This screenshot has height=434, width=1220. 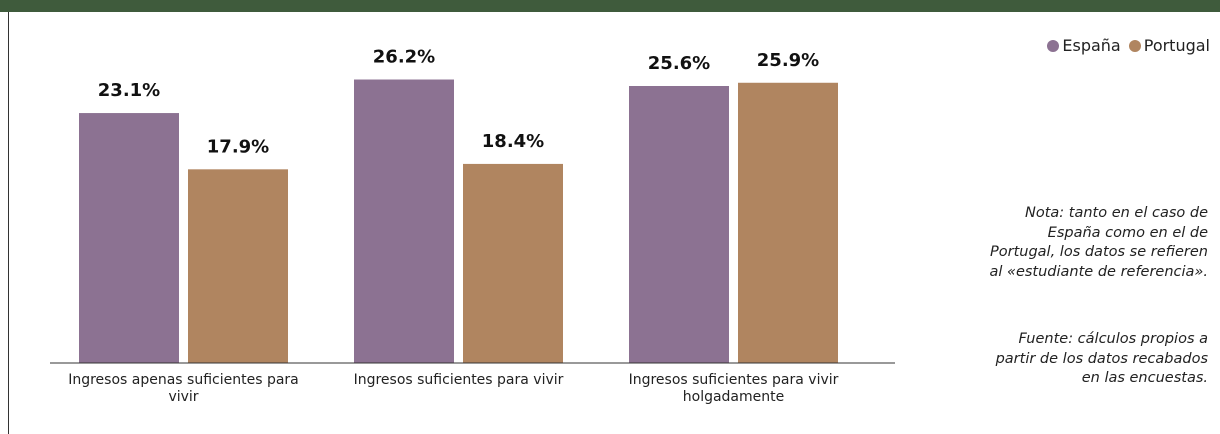 I want to click on legend-item: Portugal, so click(x=1169, y=45).